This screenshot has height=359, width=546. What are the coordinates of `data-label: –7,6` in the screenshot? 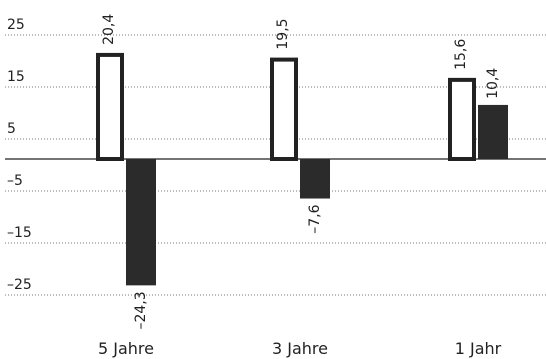 It's located at (315, 218).